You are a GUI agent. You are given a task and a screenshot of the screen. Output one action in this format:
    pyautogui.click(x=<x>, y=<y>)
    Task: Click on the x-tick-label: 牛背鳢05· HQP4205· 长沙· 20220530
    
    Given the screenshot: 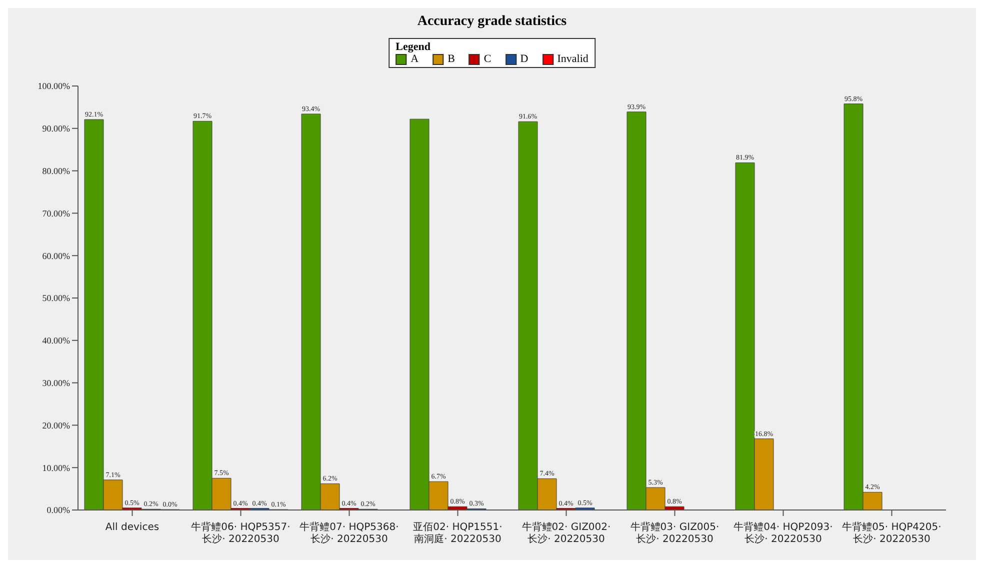 What is the action you would take?
    pyautogui.click(x=892, y=533)
    